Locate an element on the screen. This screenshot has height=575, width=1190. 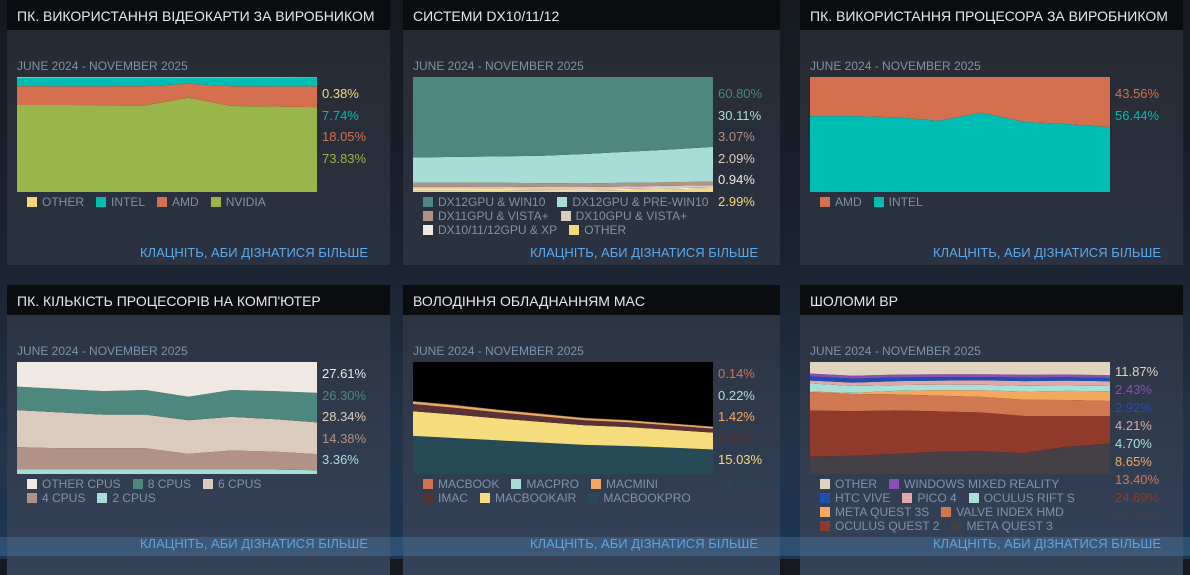
legend-item: META QUEST 3 is located at coordinates (1001, 526).